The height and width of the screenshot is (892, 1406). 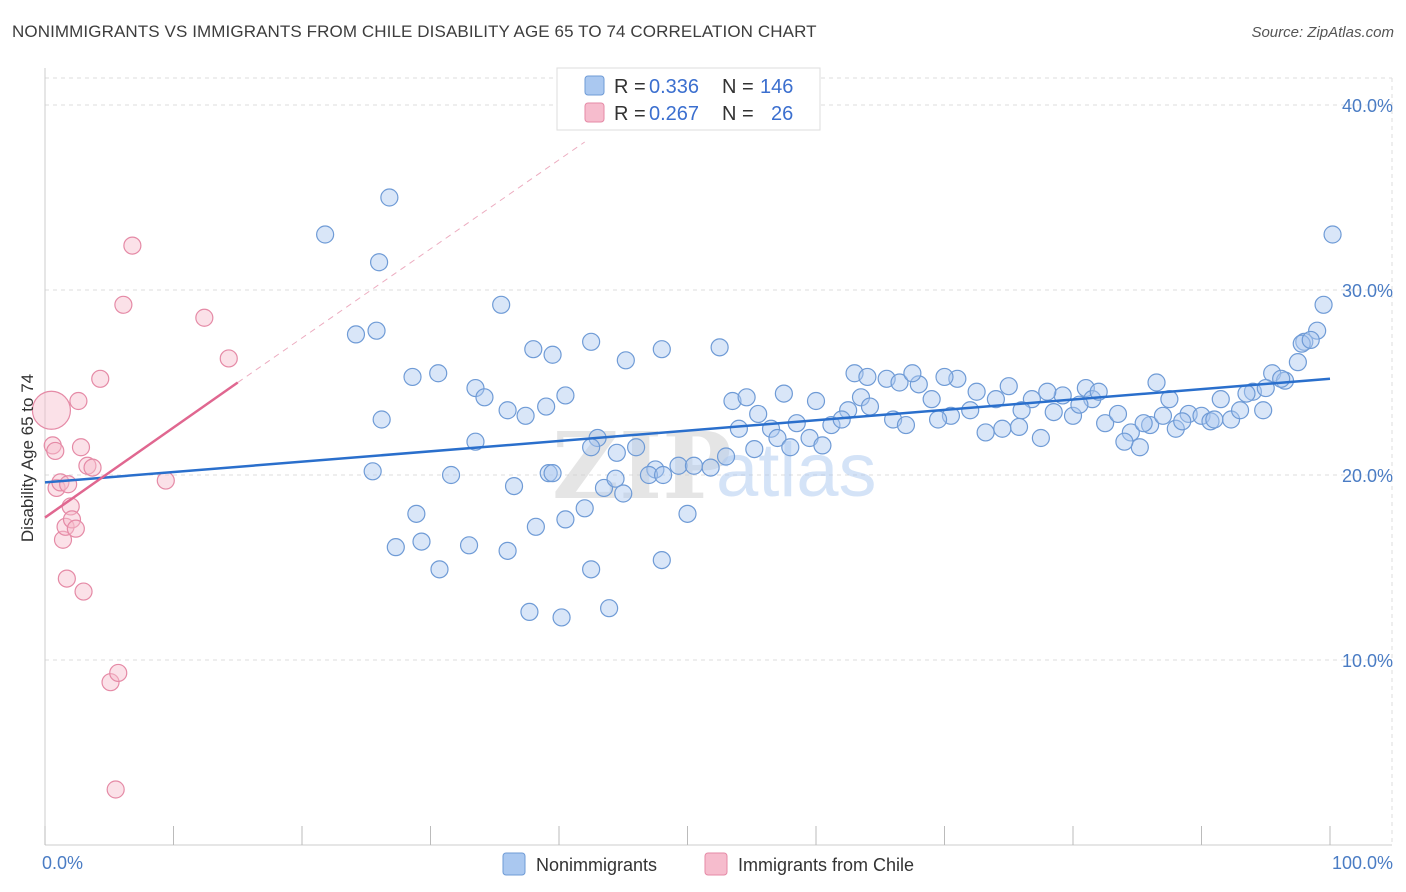 What do you see at coordinates (1362, 863) in the screenshot?
I see `x-tick-label-1: 100.0%` at bounding box center [1362, 863].